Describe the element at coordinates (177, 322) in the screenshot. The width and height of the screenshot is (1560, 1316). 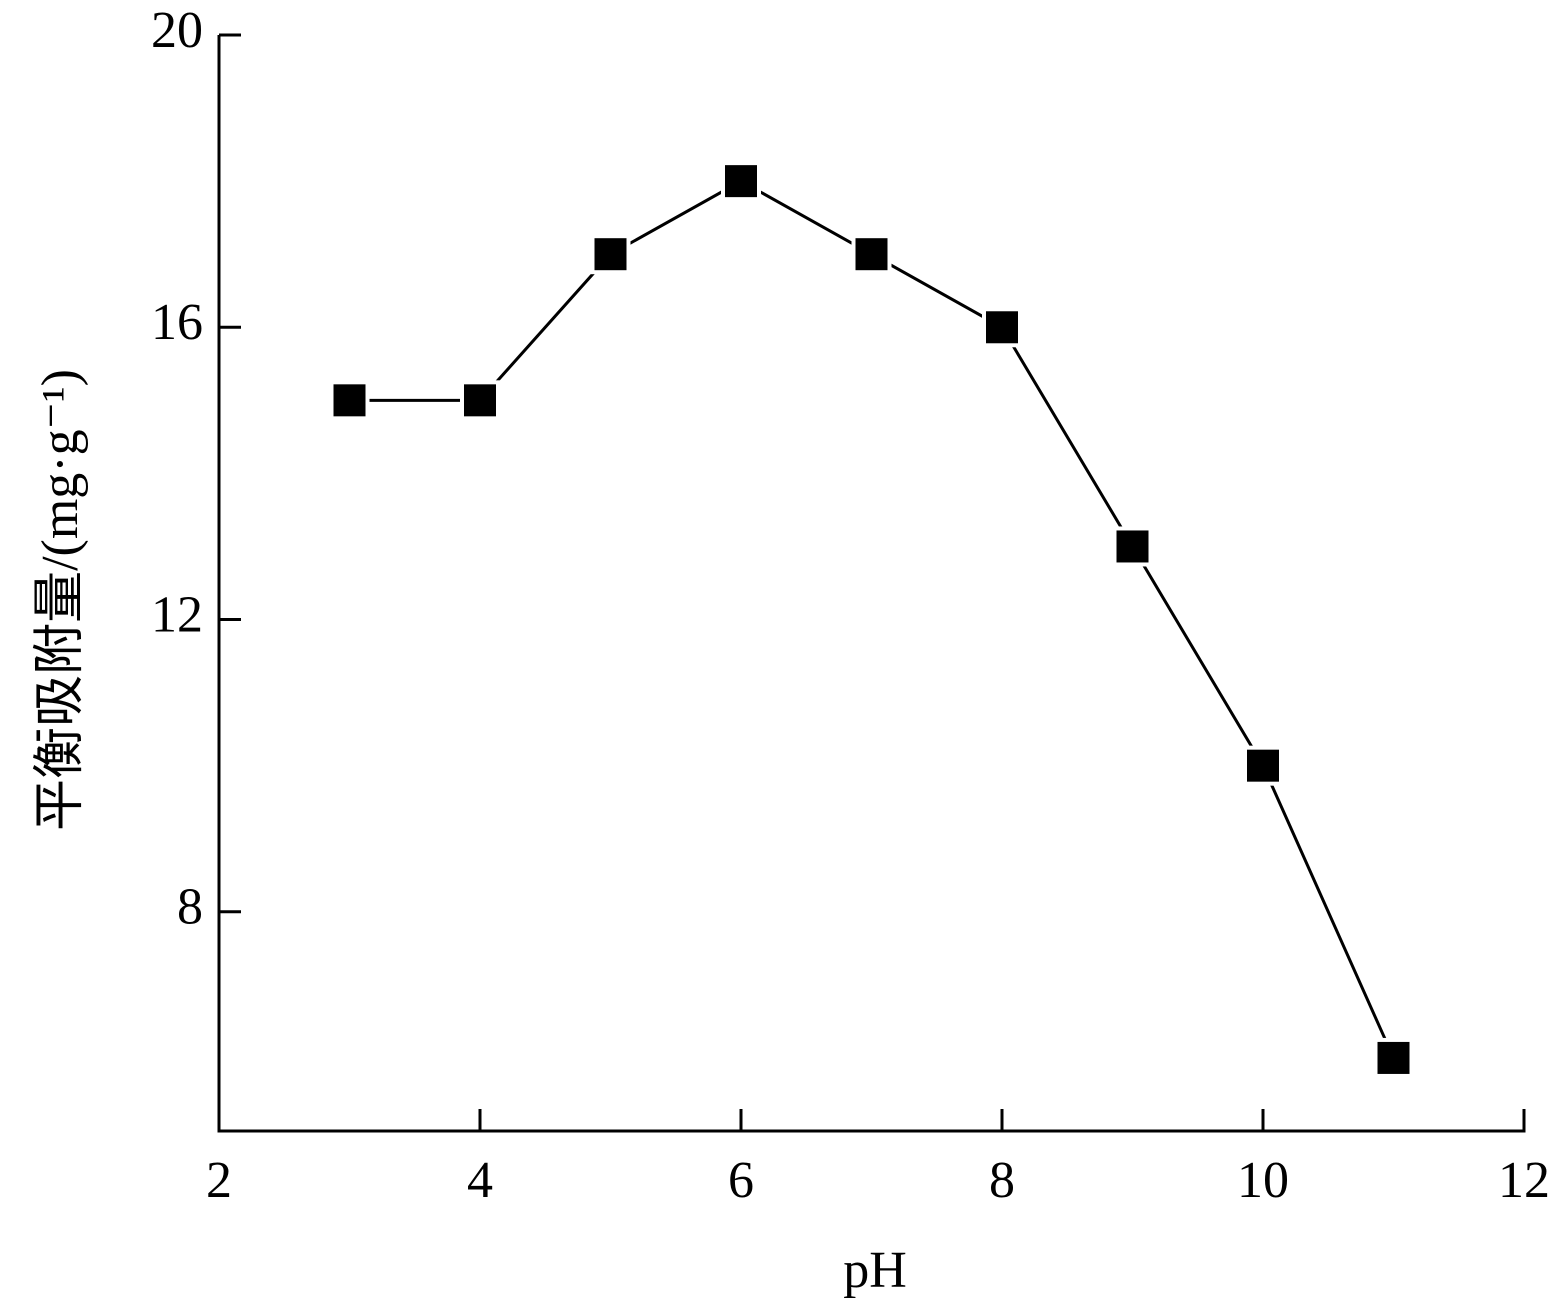
I see `y-tick-label: 16` at that location.